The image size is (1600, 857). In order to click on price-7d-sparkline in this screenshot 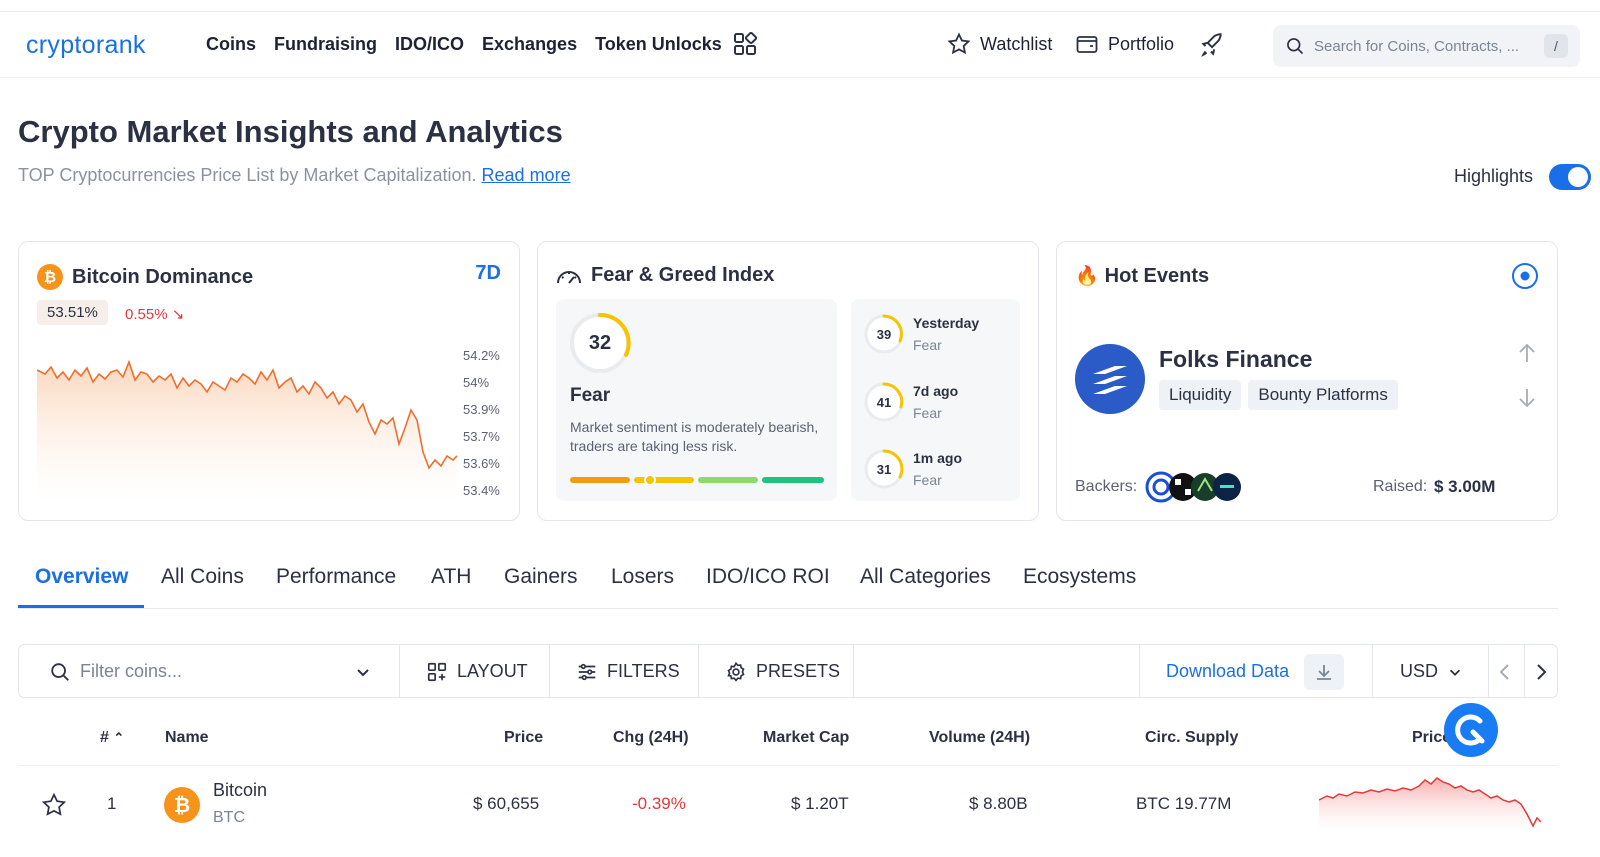, I will do `click(1430, 804)`.